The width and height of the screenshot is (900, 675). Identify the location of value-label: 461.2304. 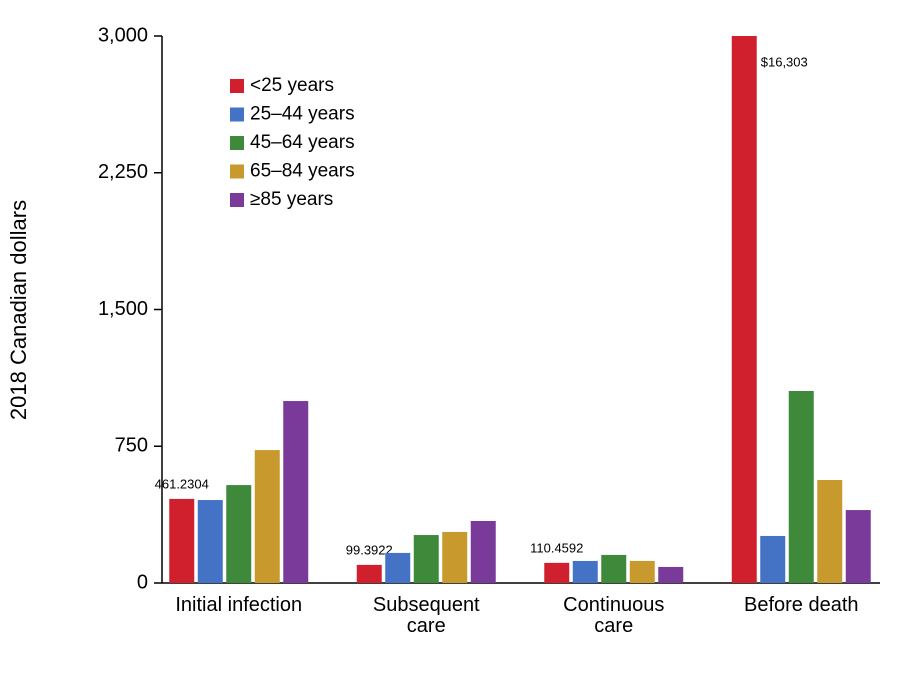
(182, 483).